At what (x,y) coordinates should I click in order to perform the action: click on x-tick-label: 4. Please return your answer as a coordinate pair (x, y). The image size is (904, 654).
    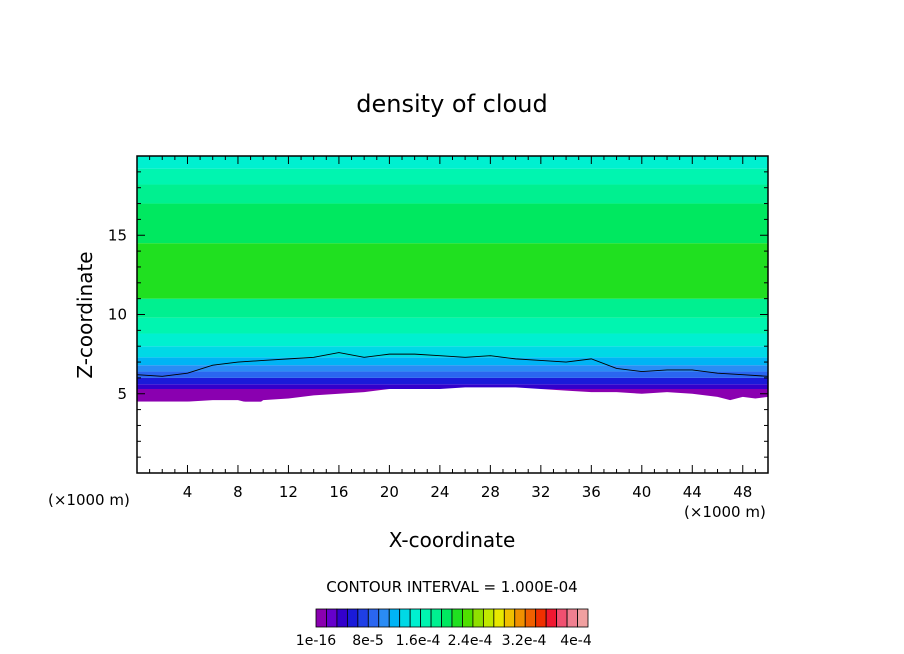
    Looking at the image, I should click on (188, 492).